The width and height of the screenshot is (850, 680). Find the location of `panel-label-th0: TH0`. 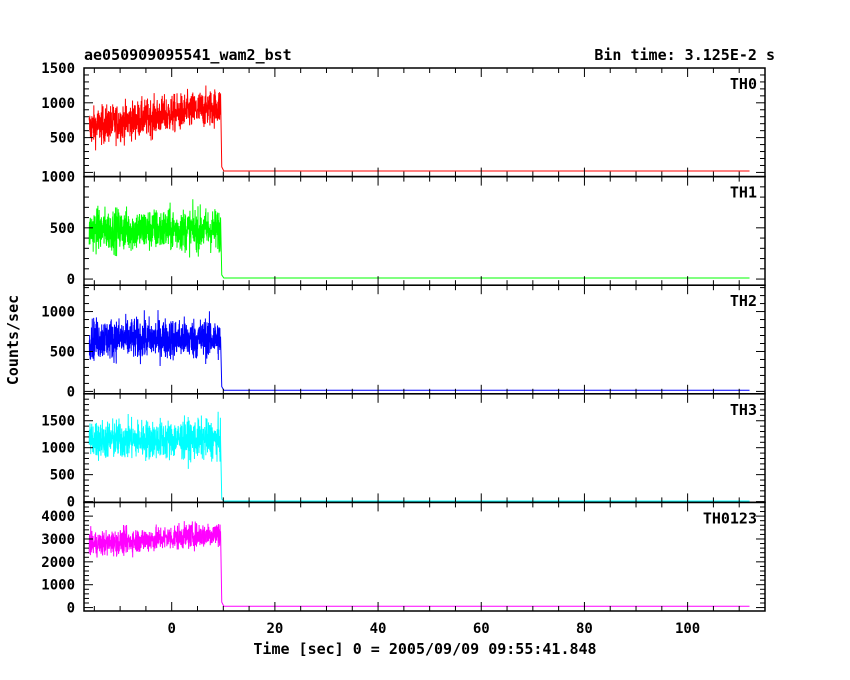

panel-label-th0: TH0 is located at coordinates (743, 84).